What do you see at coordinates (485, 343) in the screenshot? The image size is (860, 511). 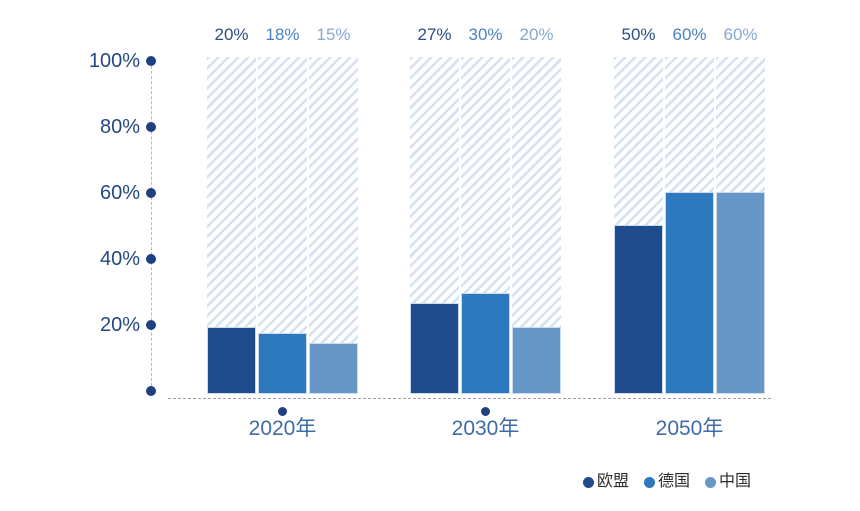 I see `bar-2030年-德国` at bounding box center [485, 343].